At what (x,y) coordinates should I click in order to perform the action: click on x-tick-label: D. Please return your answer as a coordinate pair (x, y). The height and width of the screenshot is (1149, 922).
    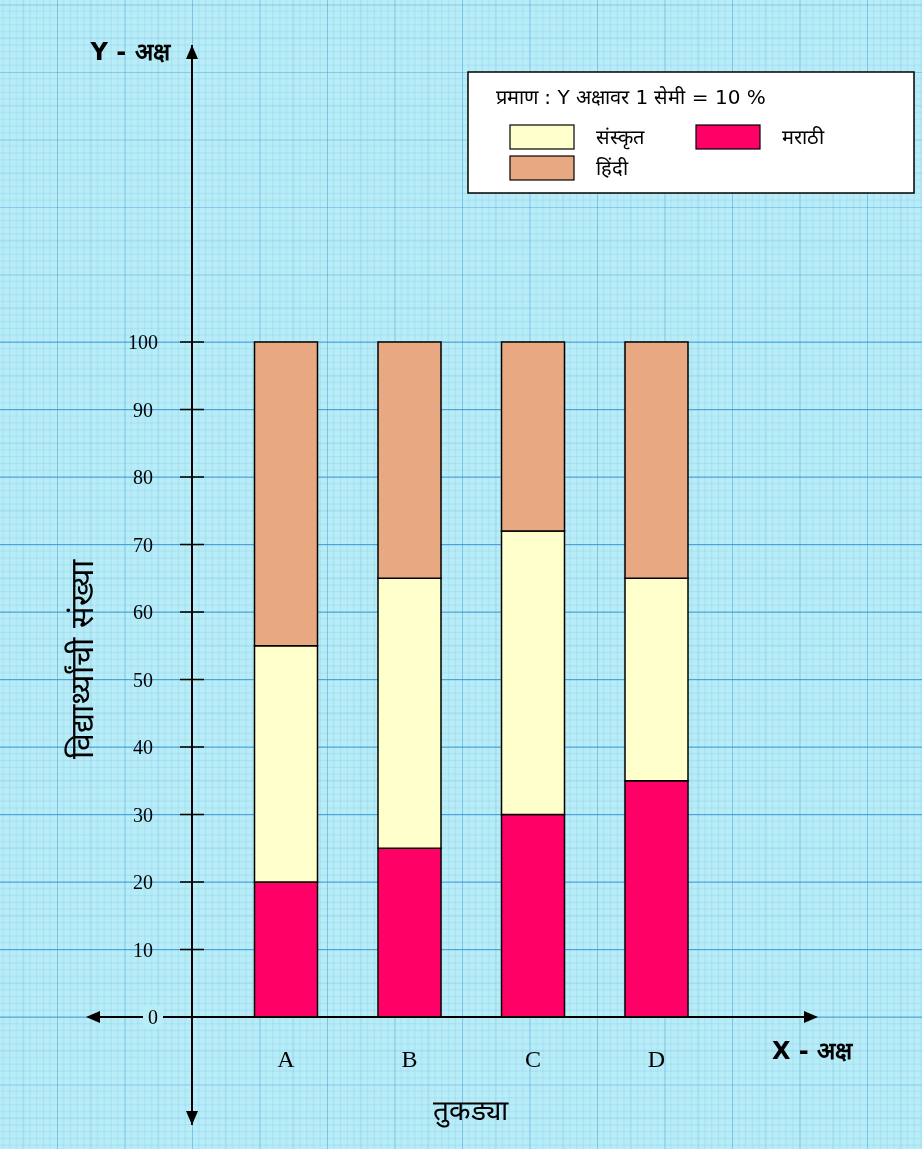
    Looking at the image, I should click on (656, 1059).